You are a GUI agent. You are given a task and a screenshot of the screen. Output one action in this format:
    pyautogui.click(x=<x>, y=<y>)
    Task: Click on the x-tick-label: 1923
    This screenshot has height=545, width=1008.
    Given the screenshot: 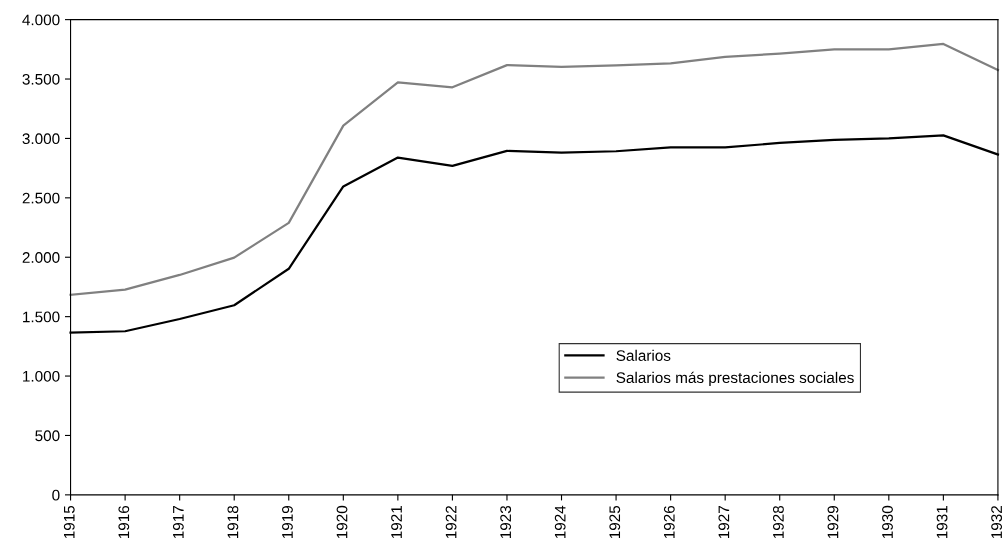 What is the action you would take?
    pyautogui.click(x=506, y=522)
    